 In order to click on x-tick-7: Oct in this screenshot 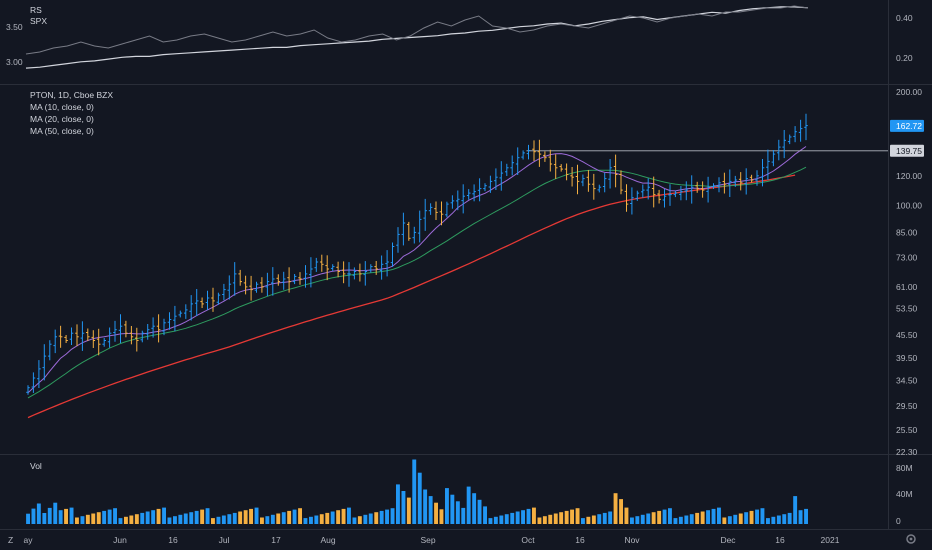, I will do `click(528, 540)`.